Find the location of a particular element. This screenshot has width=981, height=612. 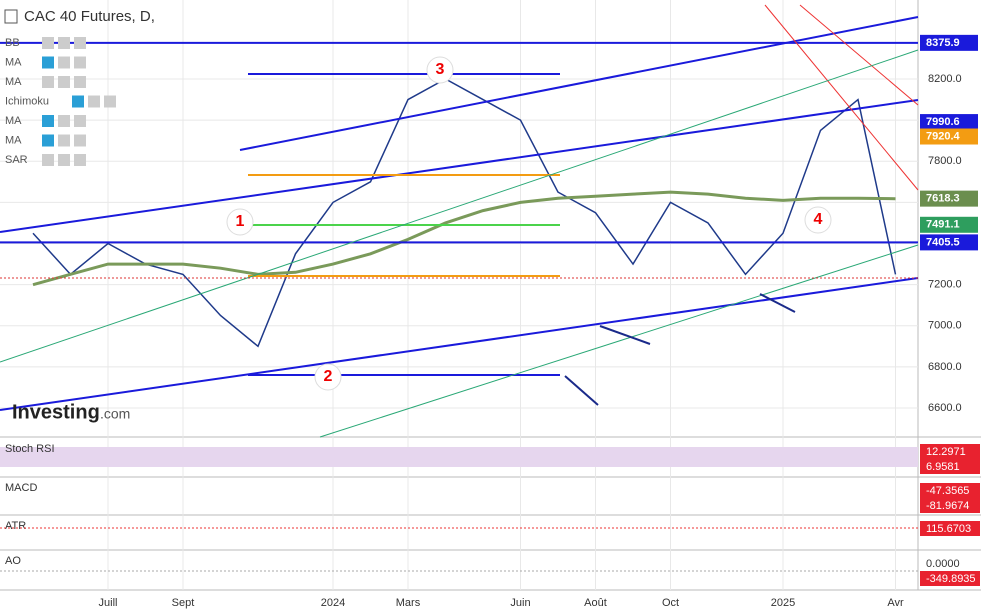

panel-value-label: -47.3565 is located at coordinates (947, 491).